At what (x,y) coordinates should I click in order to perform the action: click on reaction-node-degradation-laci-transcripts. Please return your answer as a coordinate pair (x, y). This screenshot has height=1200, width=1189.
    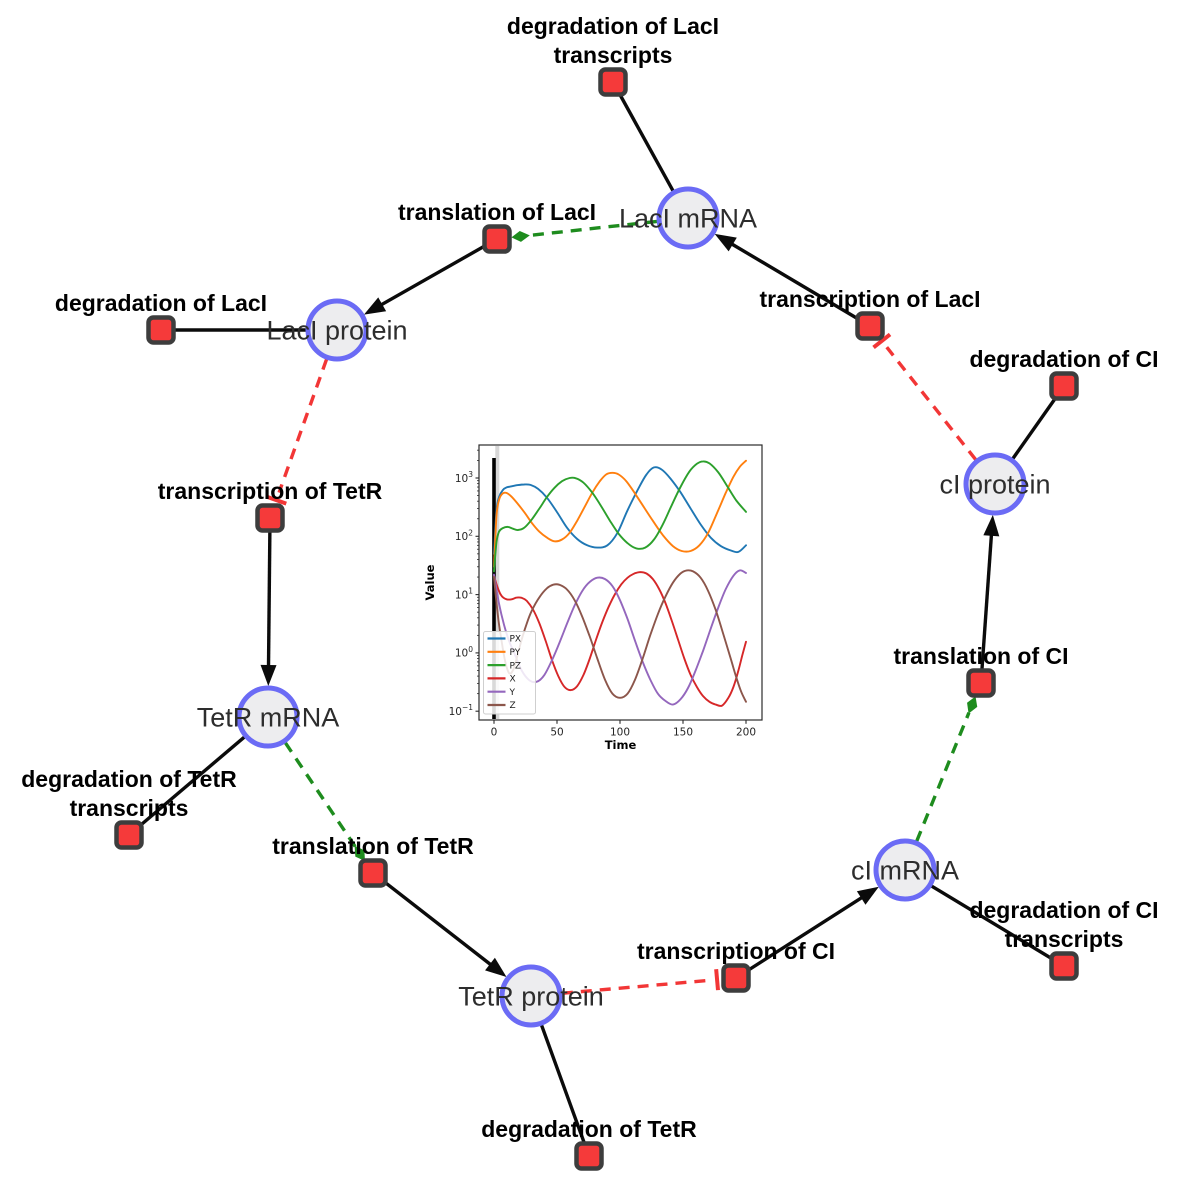
    Looking at the image, I should click on (613, 82).